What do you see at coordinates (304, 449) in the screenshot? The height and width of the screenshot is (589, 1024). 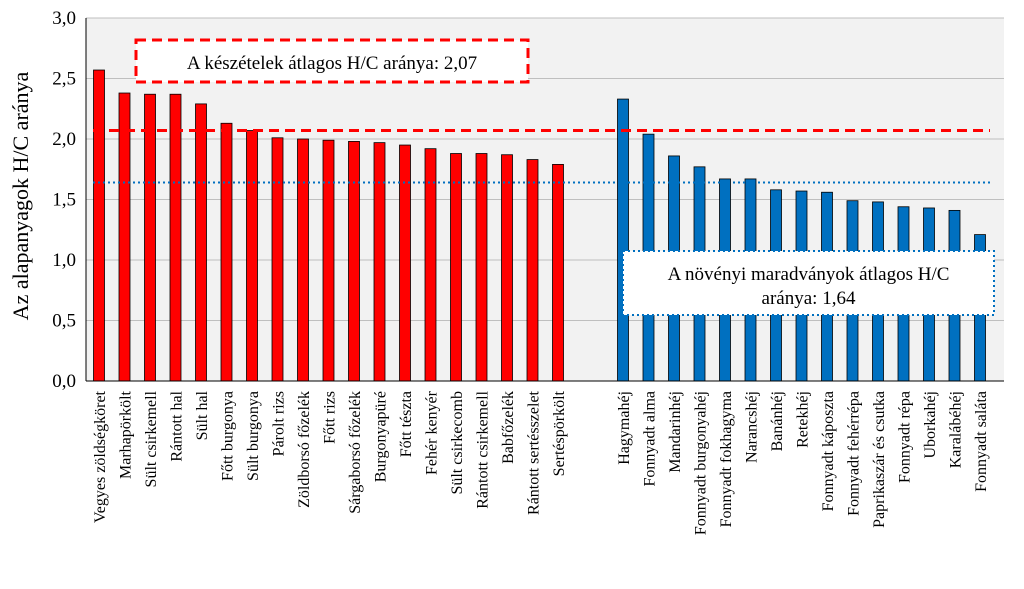 I see `x-category-label: Zöldborsó főzelék` at bounding box center [304, 449].